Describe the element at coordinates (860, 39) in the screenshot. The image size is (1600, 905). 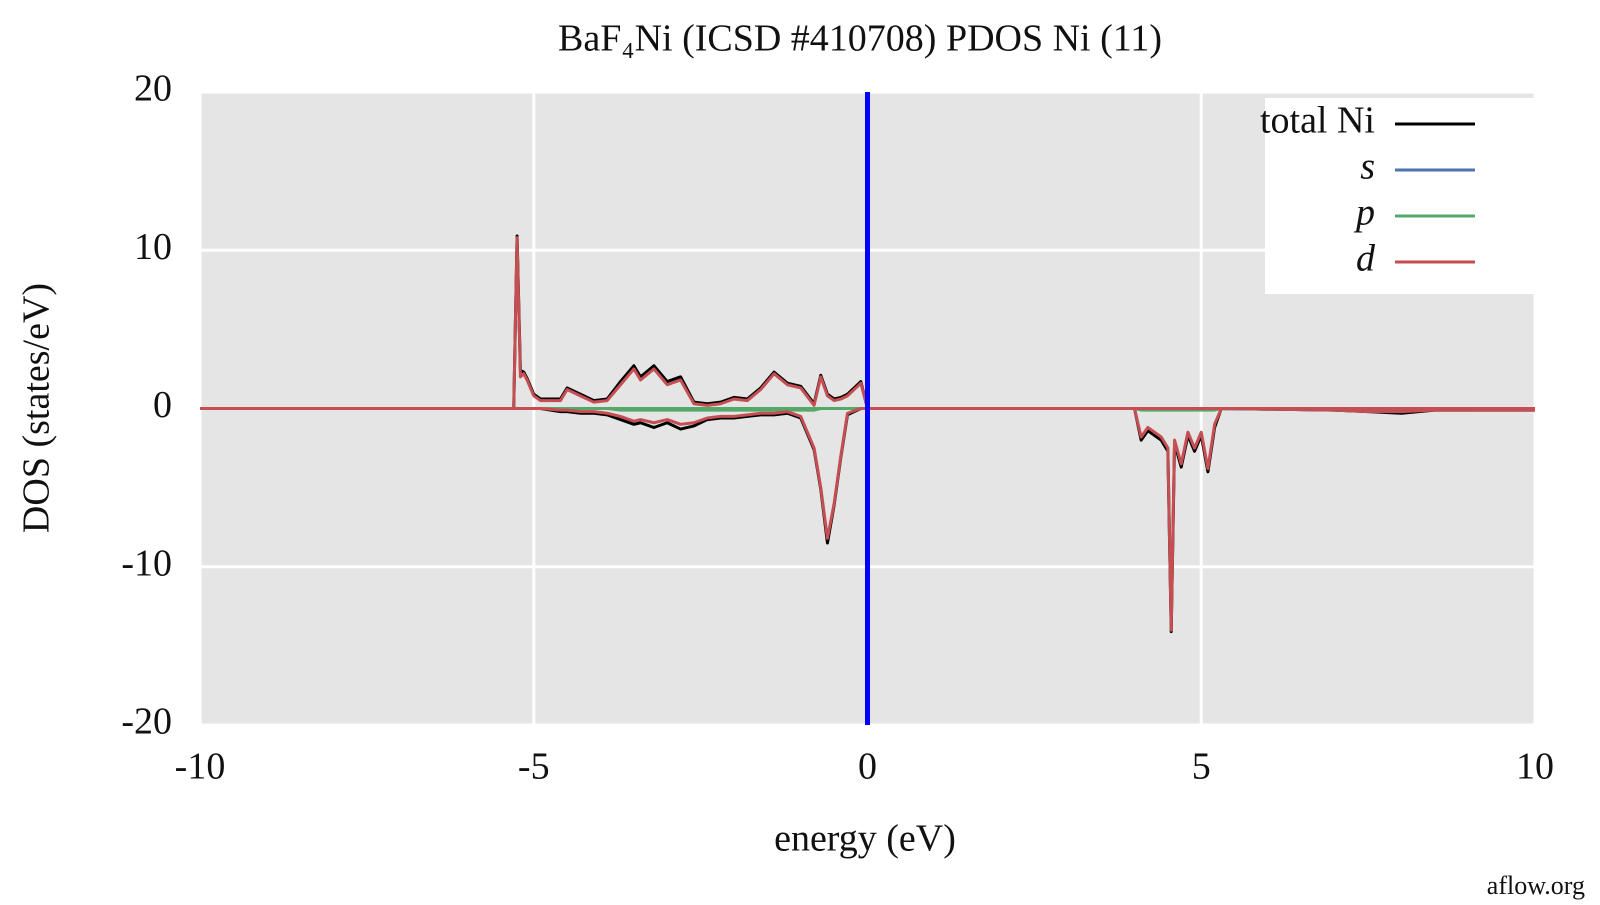
I see `chart-title: BaF₄Ni (ICSD #410708) PDOS Ni (11)` at that location.